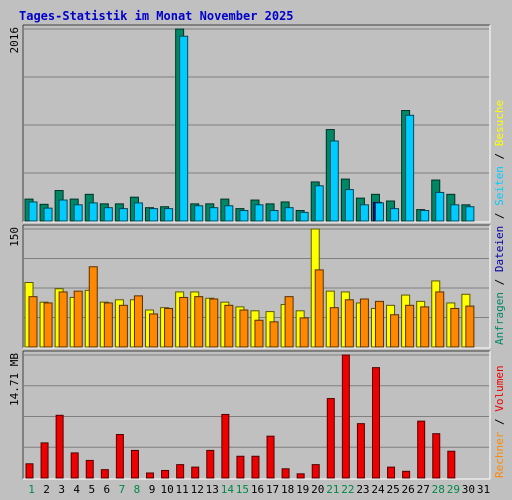 The width and height of the screenshot is (512, 500). What do you see at coordinates (483, 489) in the screenshot?
I see `x-tick-label-day-31: 31` at bounding box center [483, 489].